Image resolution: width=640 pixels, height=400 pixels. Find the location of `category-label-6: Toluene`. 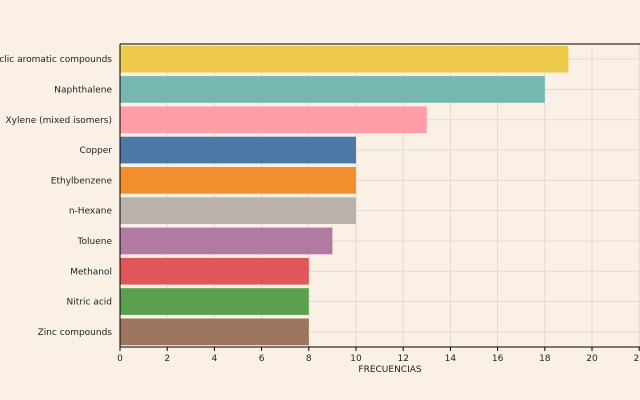

category-label-6: Toluene is located at coordinates (95, 242).